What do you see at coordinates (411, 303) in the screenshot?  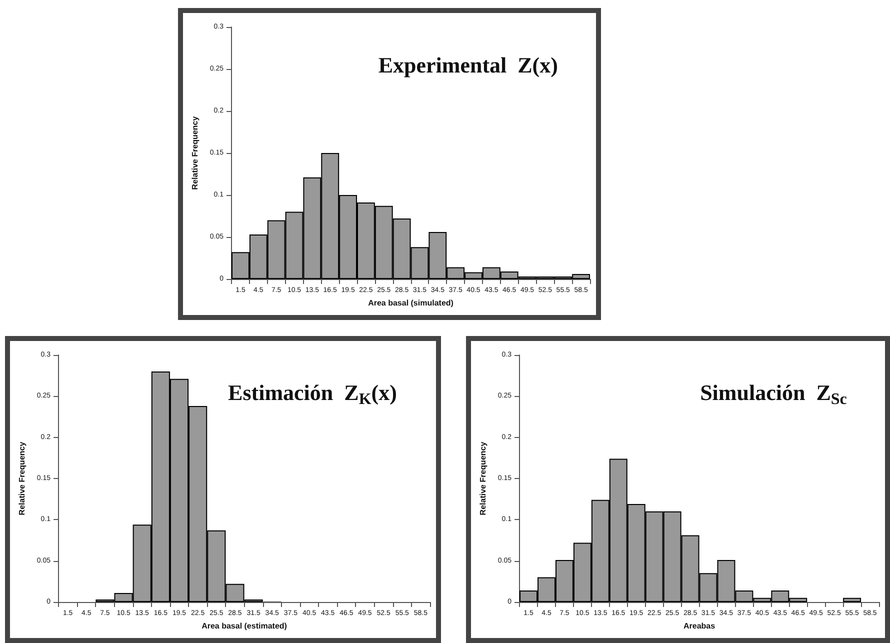 I see `x-axis-title: Area basal (simulated)` at bounding box center [411, 303].